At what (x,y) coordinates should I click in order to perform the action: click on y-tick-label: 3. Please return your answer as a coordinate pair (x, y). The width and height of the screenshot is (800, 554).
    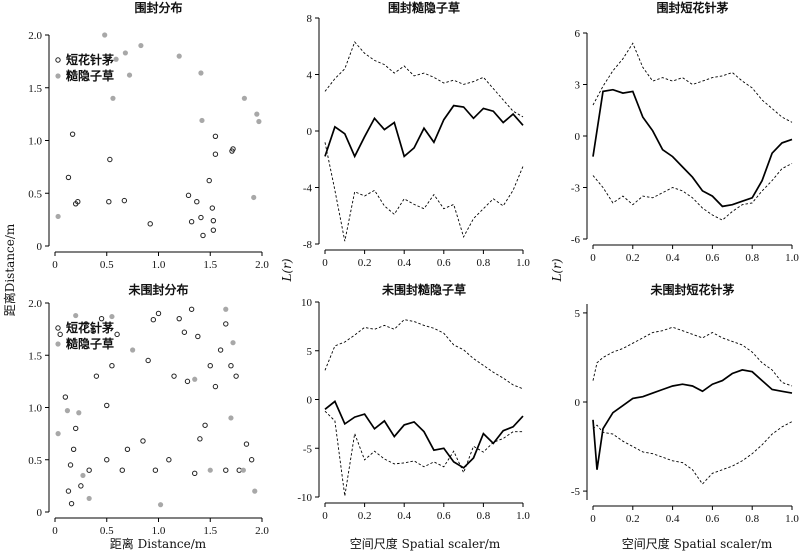
    Looking at the image, I should click on (578, 86).